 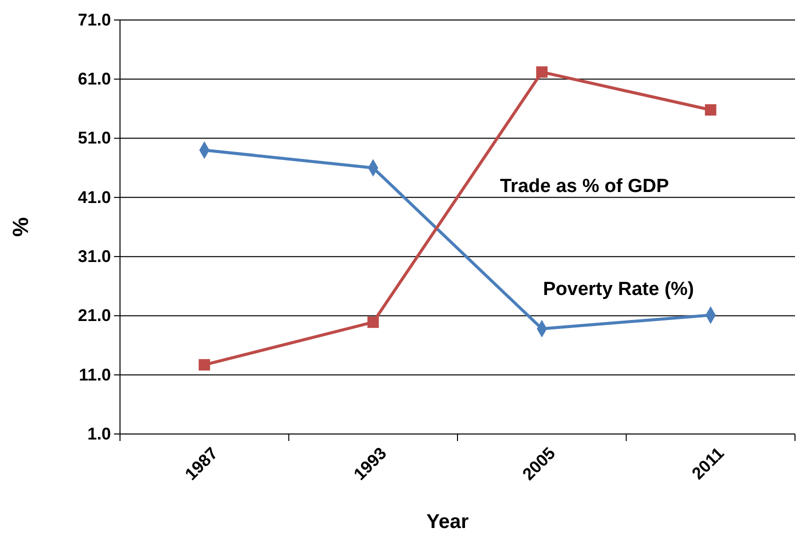 What do you see at coordinates (20, 227) in the screenshot?
I see `y-axis-title: %` at bounding box center [20, 227].